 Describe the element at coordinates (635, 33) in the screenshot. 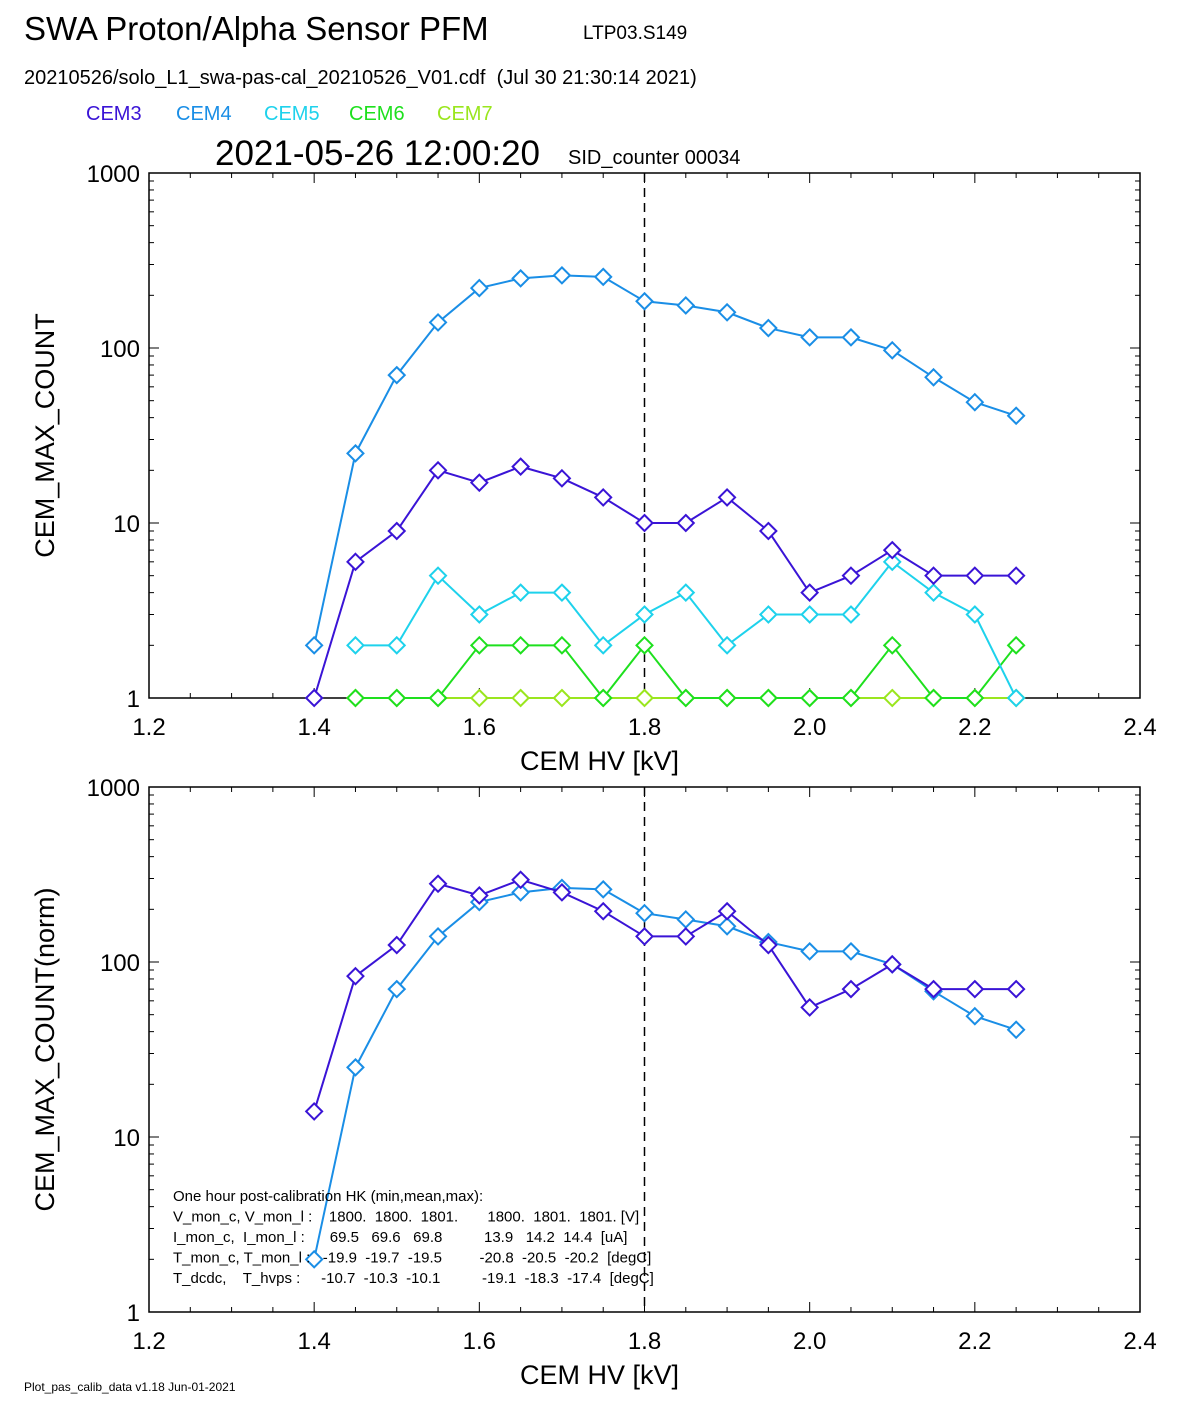

I see `run-tag: LTP03.S149` at that location.